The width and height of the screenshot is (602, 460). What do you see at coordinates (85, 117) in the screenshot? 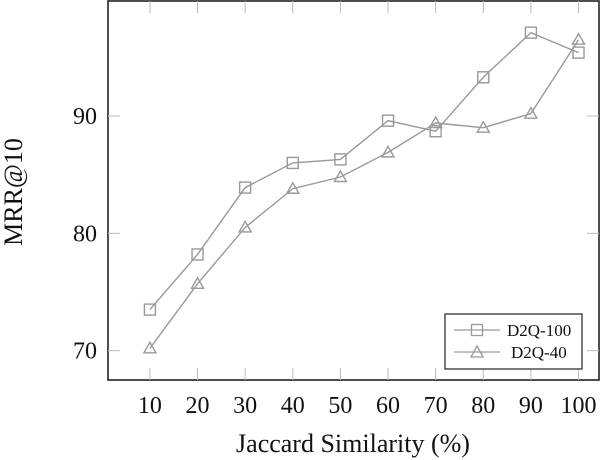
I see `y-tick-label: 90` at bounding box center [85, 117].